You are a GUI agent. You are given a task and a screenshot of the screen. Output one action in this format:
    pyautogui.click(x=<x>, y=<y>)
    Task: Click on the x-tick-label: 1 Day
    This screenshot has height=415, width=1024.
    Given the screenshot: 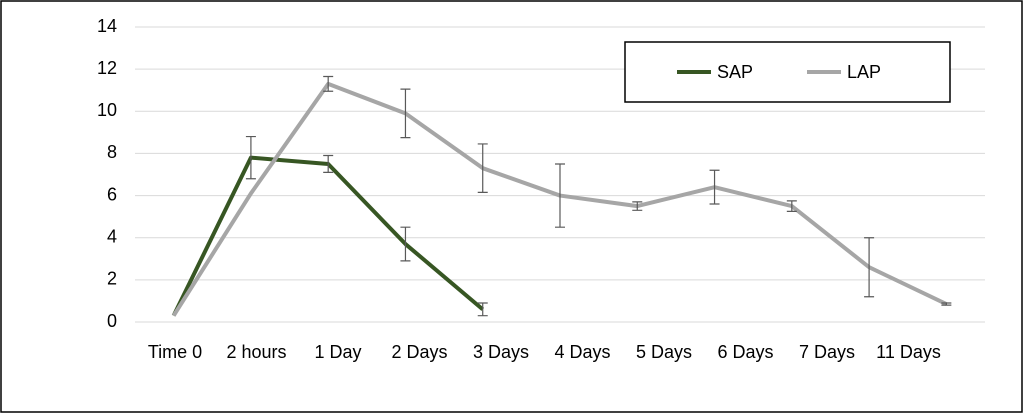 What is the action you would take?
    pyautogui.click(x=337, y=352)
    